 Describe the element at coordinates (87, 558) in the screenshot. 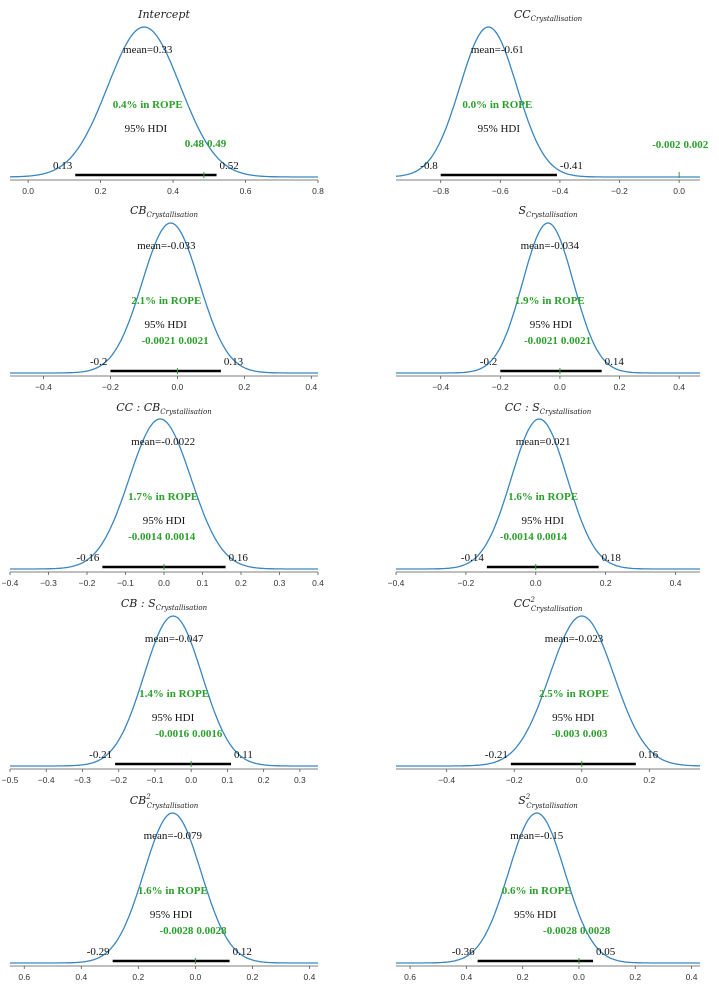

I see `hdi-low-label: -0.16` at that location.